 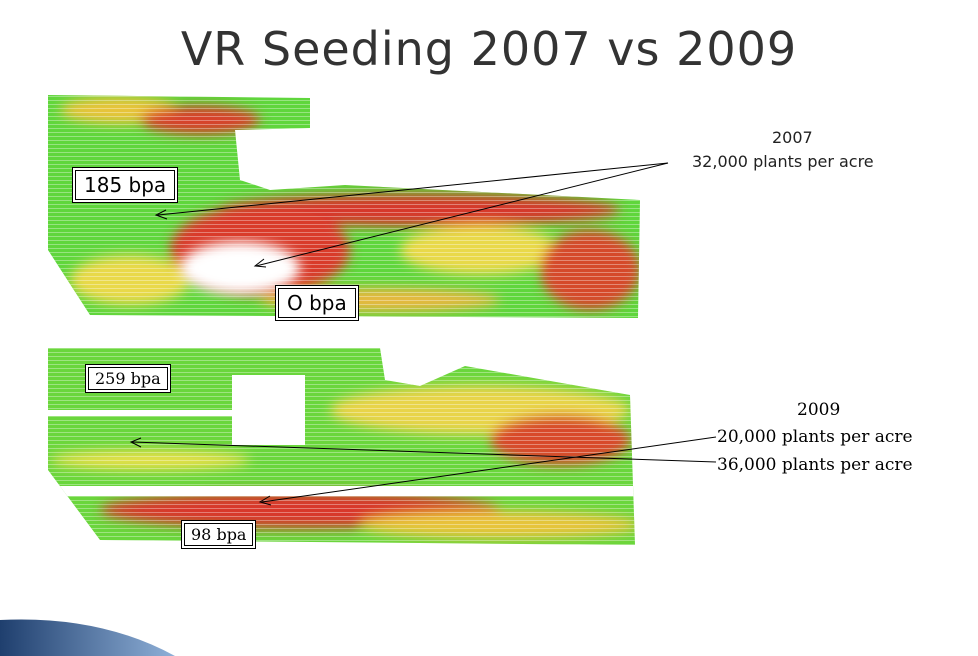 What do you see at coordinates (819, 410) in the screenshot?
I see `annotation: 2009` at bounding box center [819, 410].